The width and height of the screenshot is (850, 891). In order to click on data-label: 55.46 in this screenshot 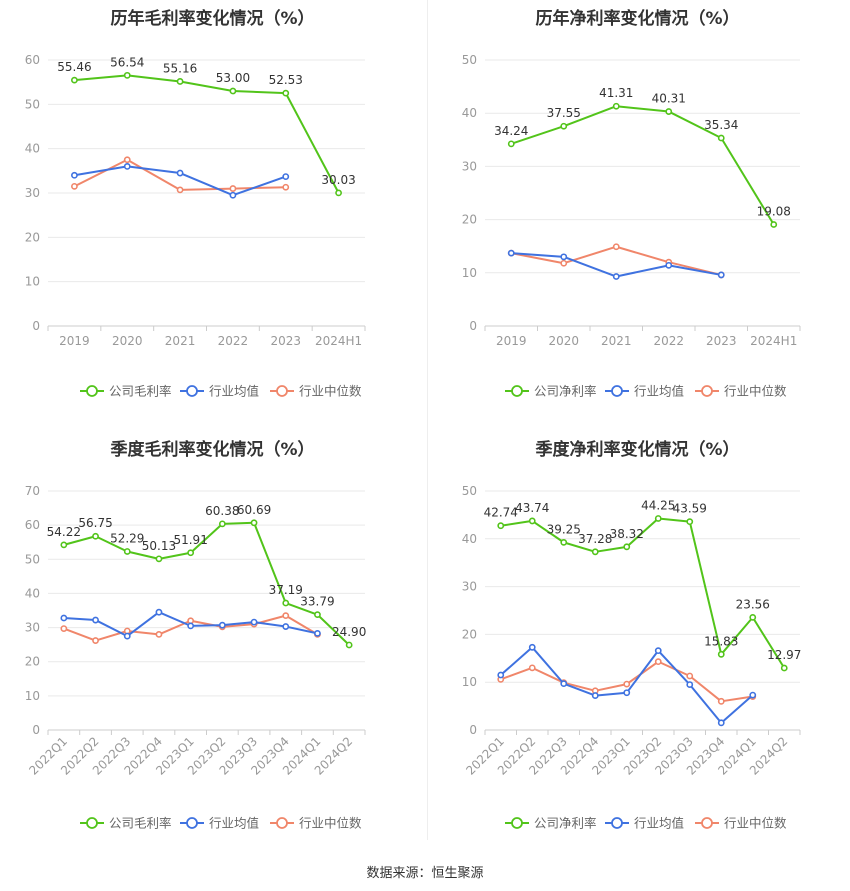, I will do `click(74, 67)`.